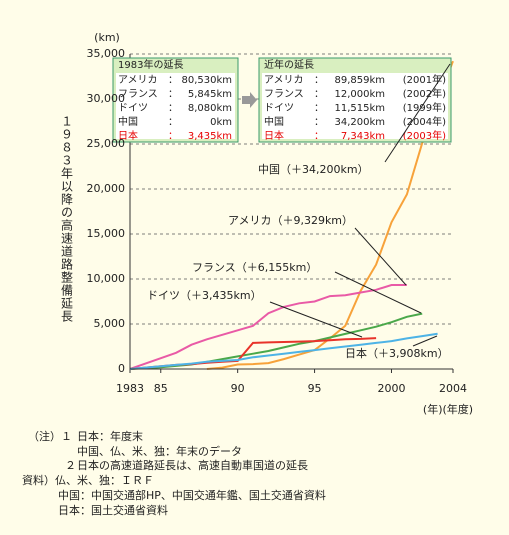  I want to click on x-tick-label: 85, so click(161, 388).